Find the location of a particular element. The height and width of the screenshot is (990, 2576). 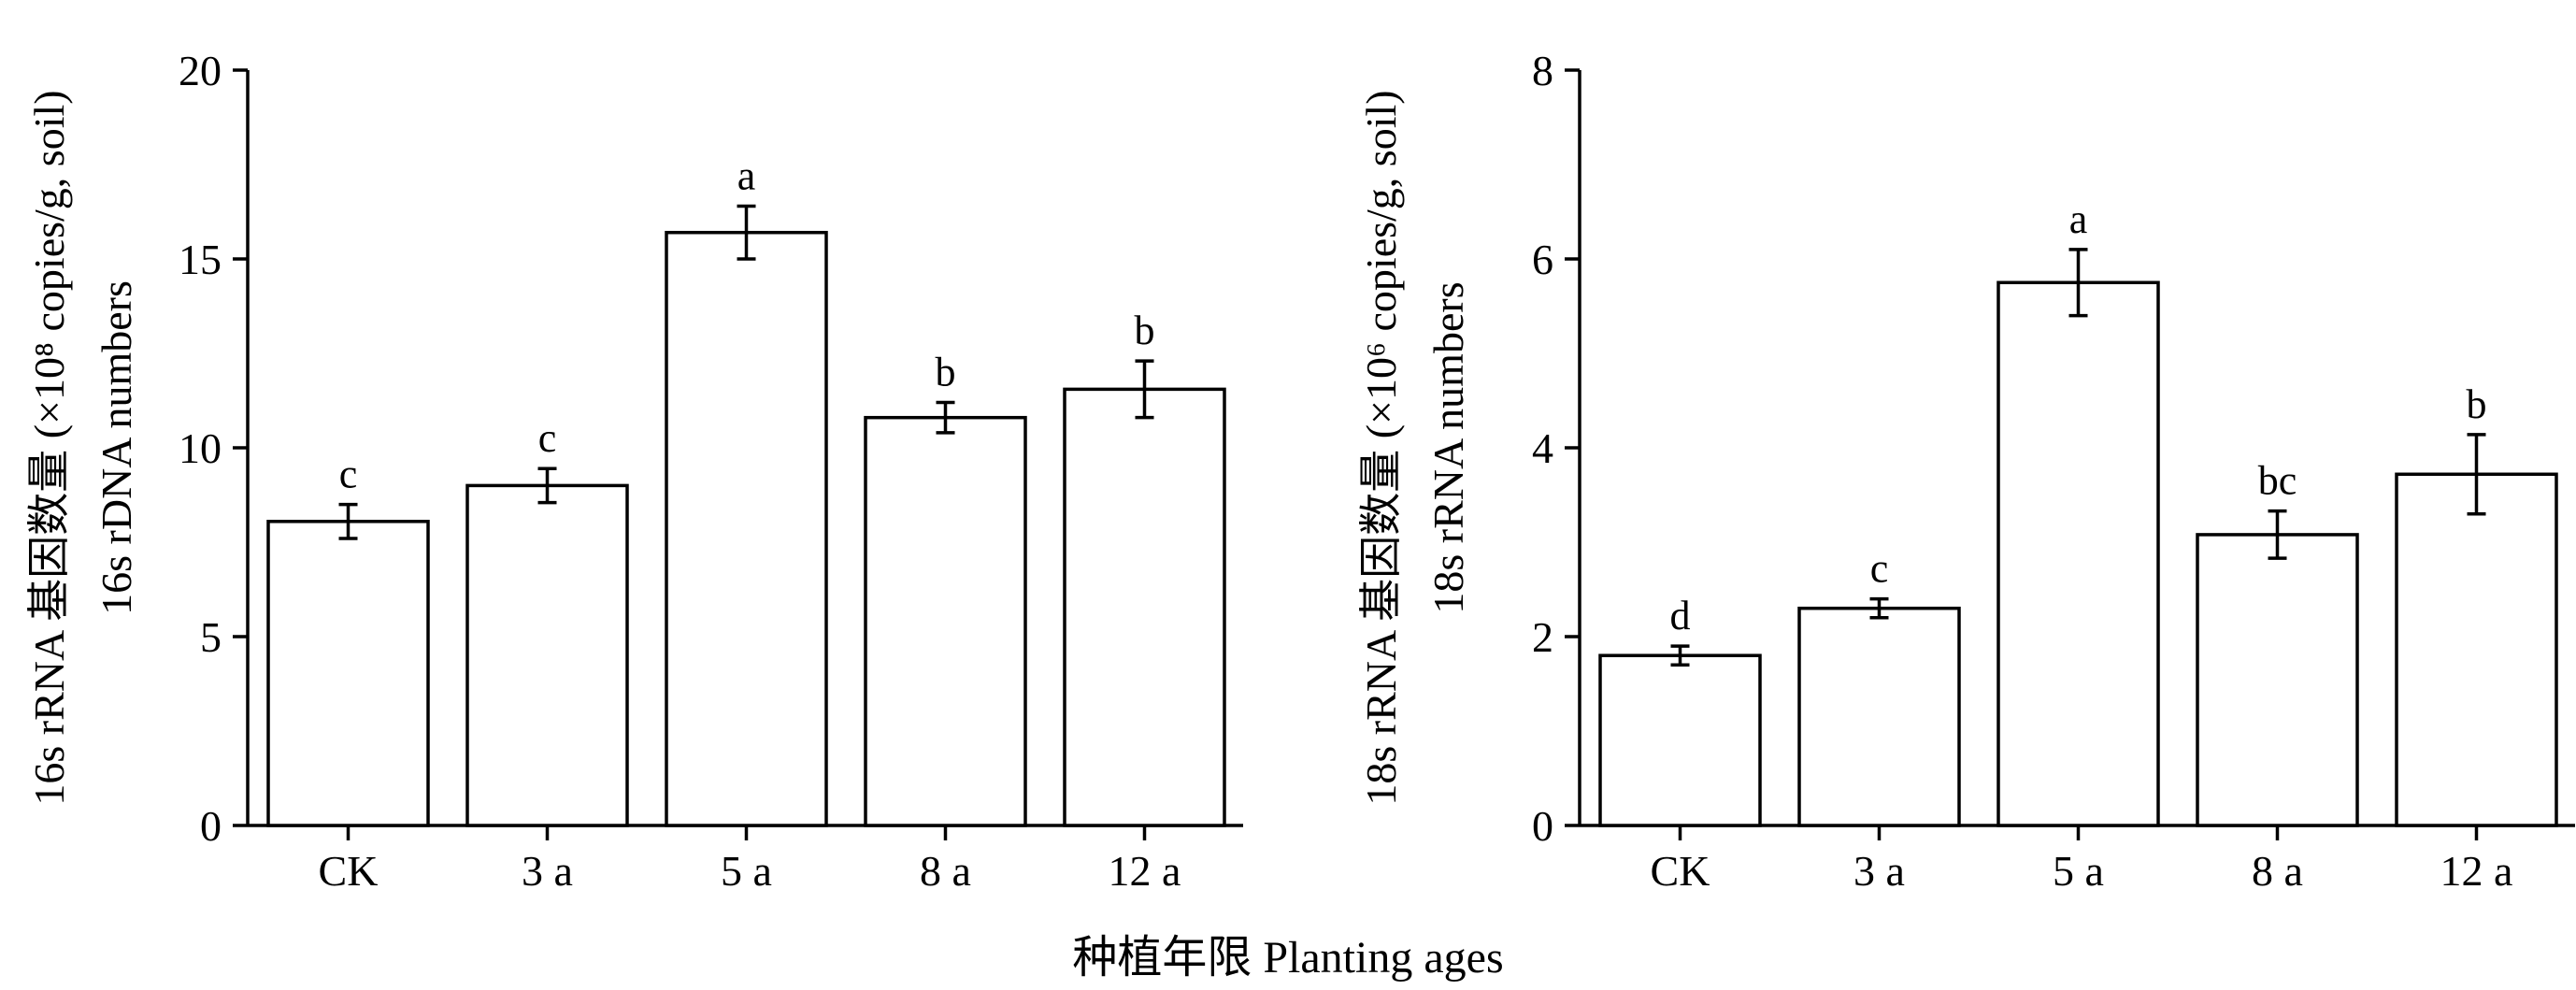

y-tick-label: 5 is located at coordinates (211, 637).